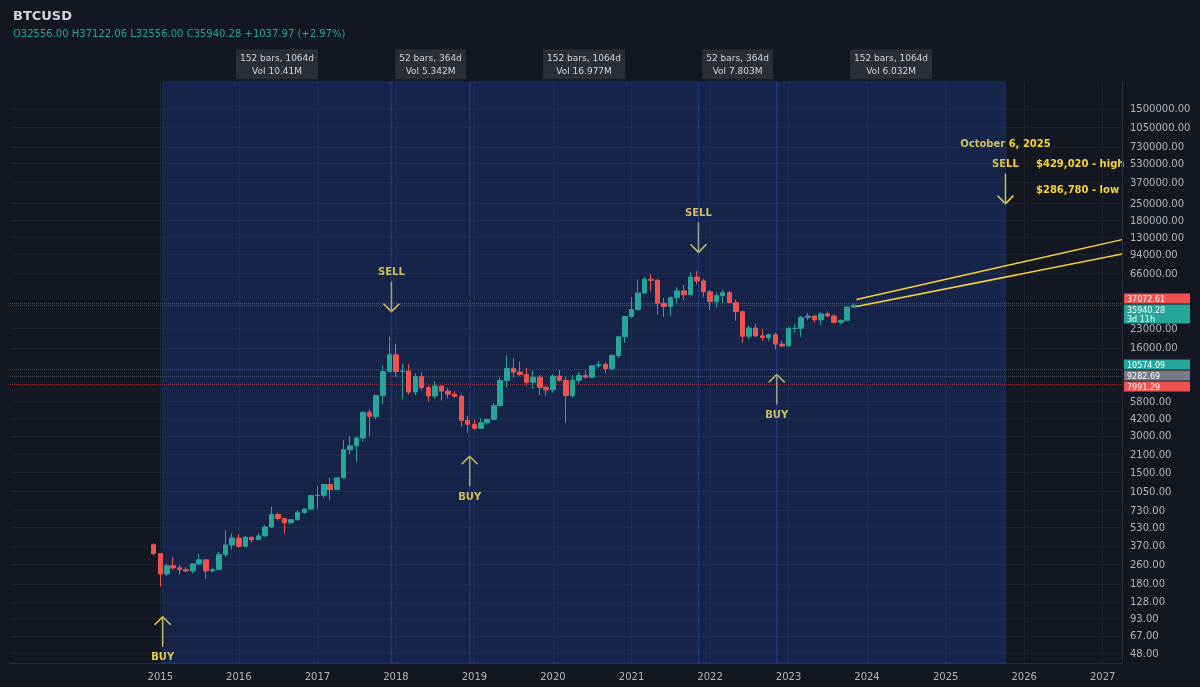 This screenshot has height=687, width=1200. Describe the element at coordinates (1146, 299) in the screenshot. I see `ref-line-label: 37072.61` at that location.